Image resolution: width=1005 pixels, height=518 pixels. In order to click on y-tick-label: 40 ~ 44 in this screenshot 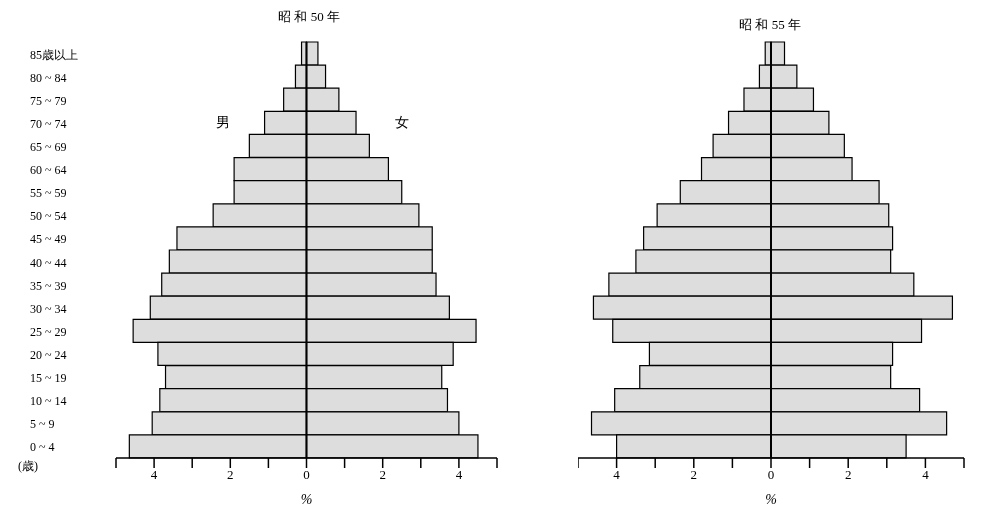, I will do `click(48, 262)`.